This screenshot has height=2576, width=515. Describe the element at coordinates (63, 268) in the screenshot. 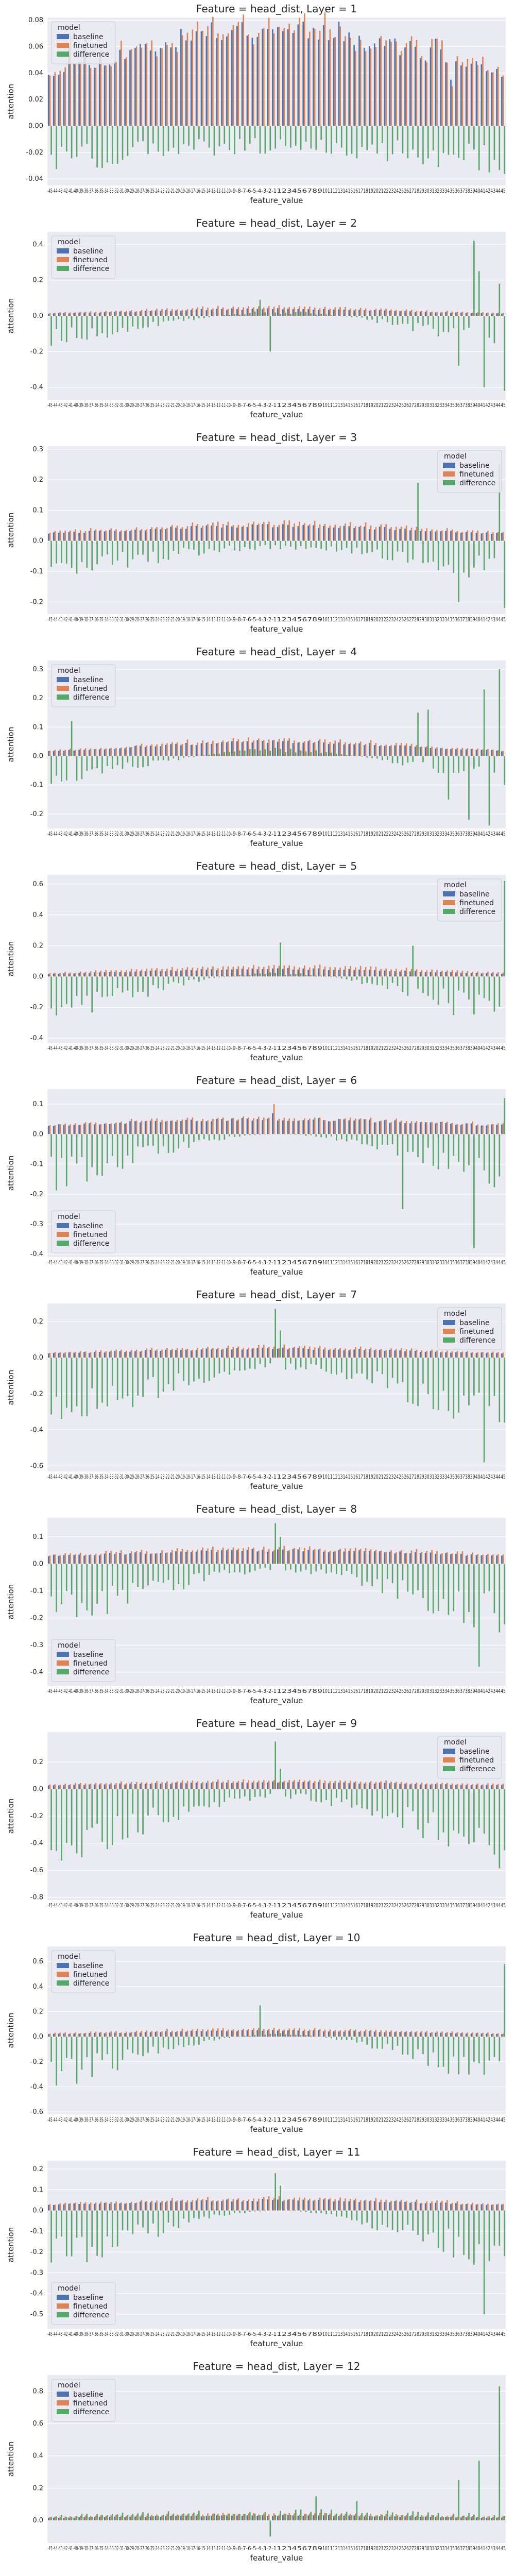

I see `legend-swatch-difference` at that location.